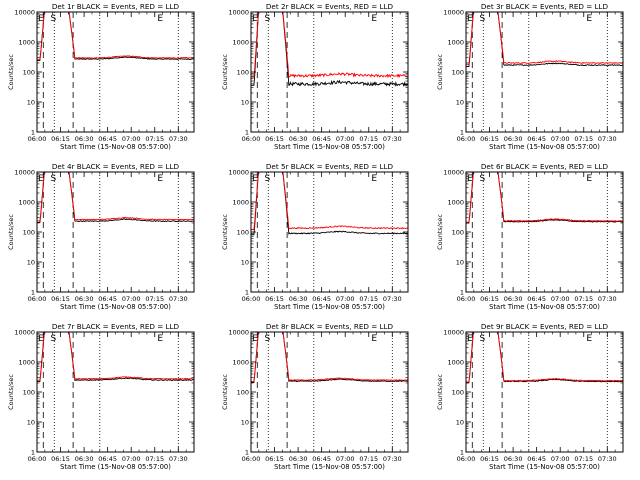 The width and height of the screenshot is (640, 480). Describe the element at coordinates (330, 6) in the screenshot. I see `chart-title: Det 2r BLACK = Events, RED = LLD` at that location.